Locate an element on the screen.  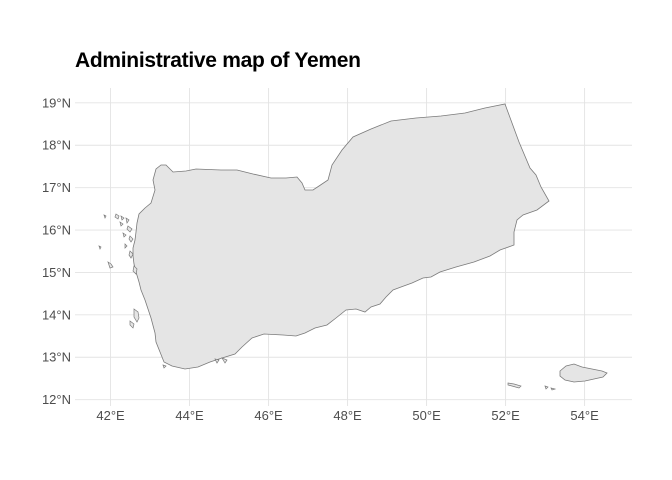
lat-tick-label: 16°N is located at coordinates (56, 230).